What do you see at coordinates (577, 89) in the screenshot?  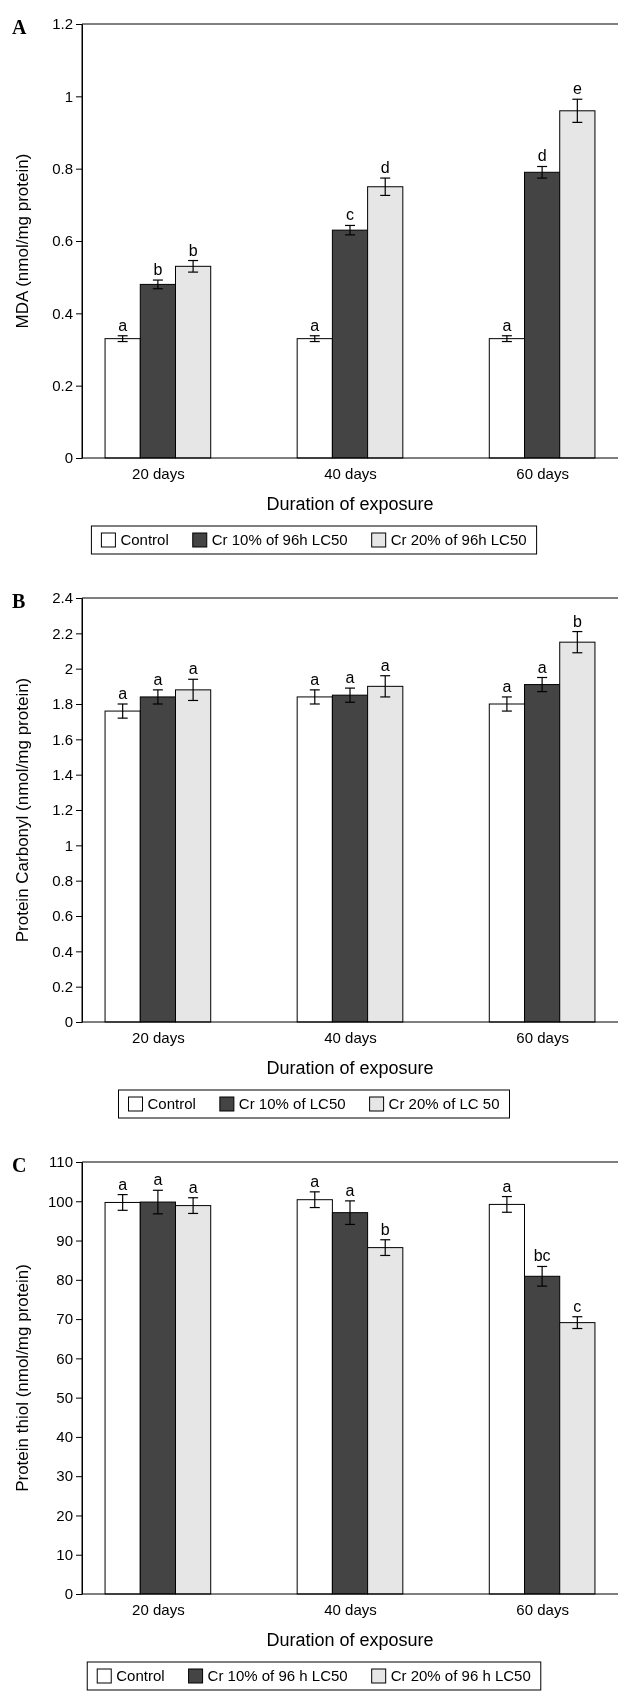 I see `data-label: e` at bounding box center [577, 89].